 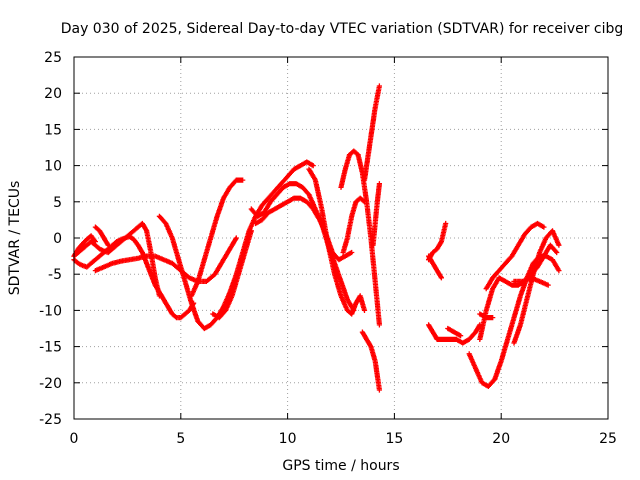 I want to click on x-tick-label: 15, so click(x=394, y=439).